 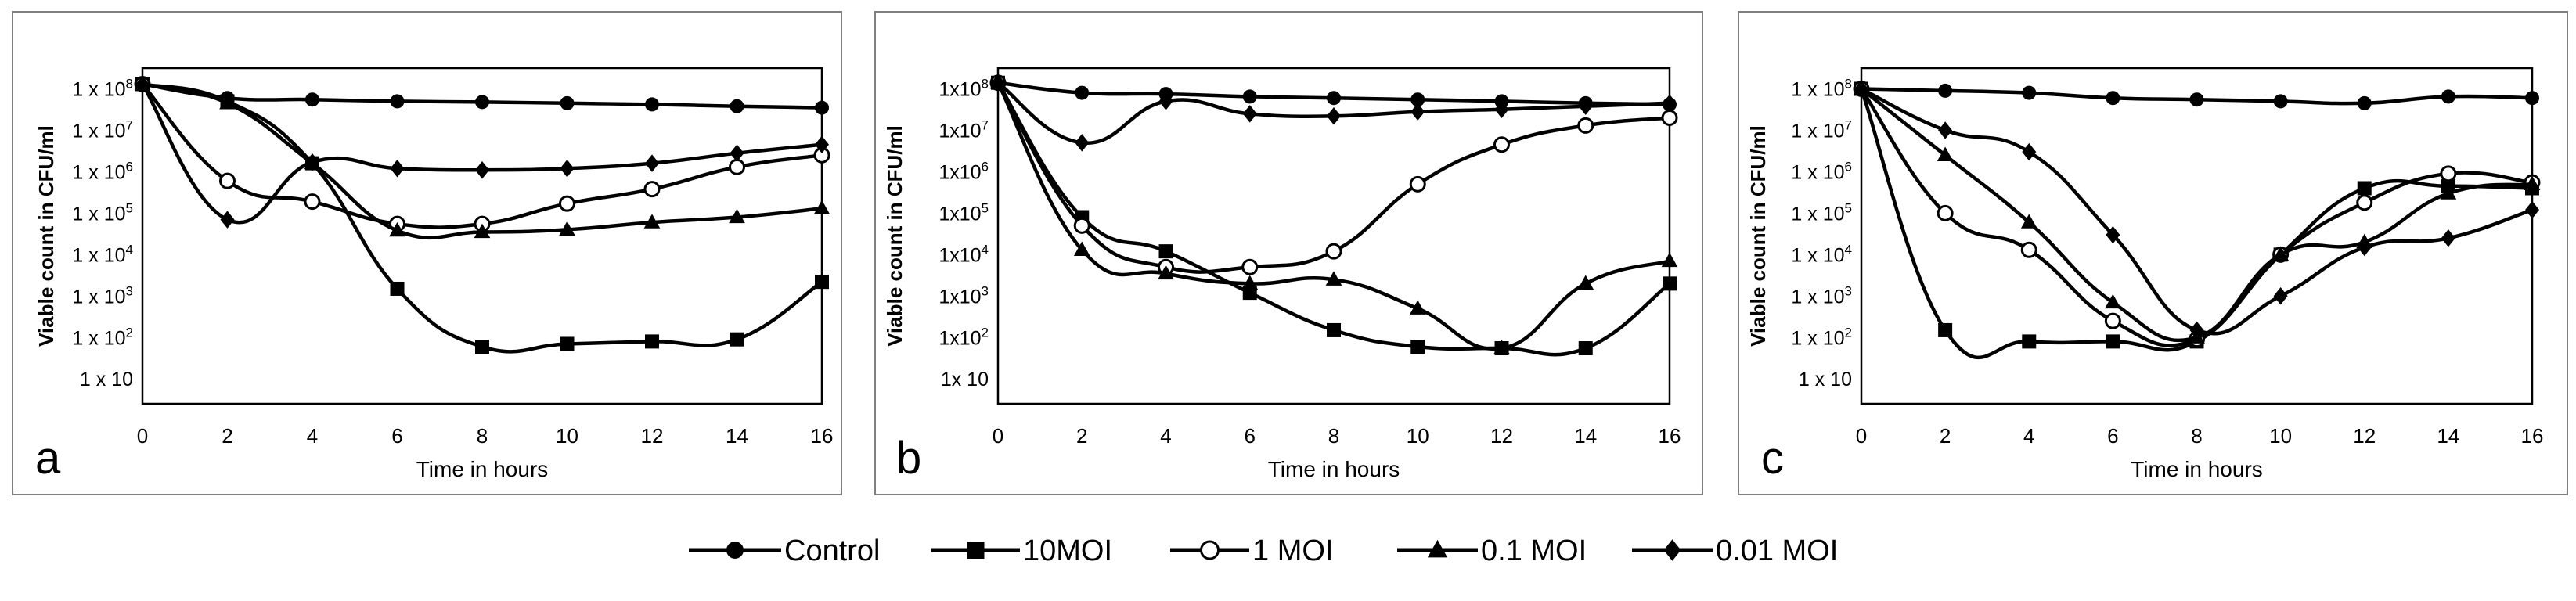 I want to click on x-tick-label: 4, so click(x=1165, y=436).